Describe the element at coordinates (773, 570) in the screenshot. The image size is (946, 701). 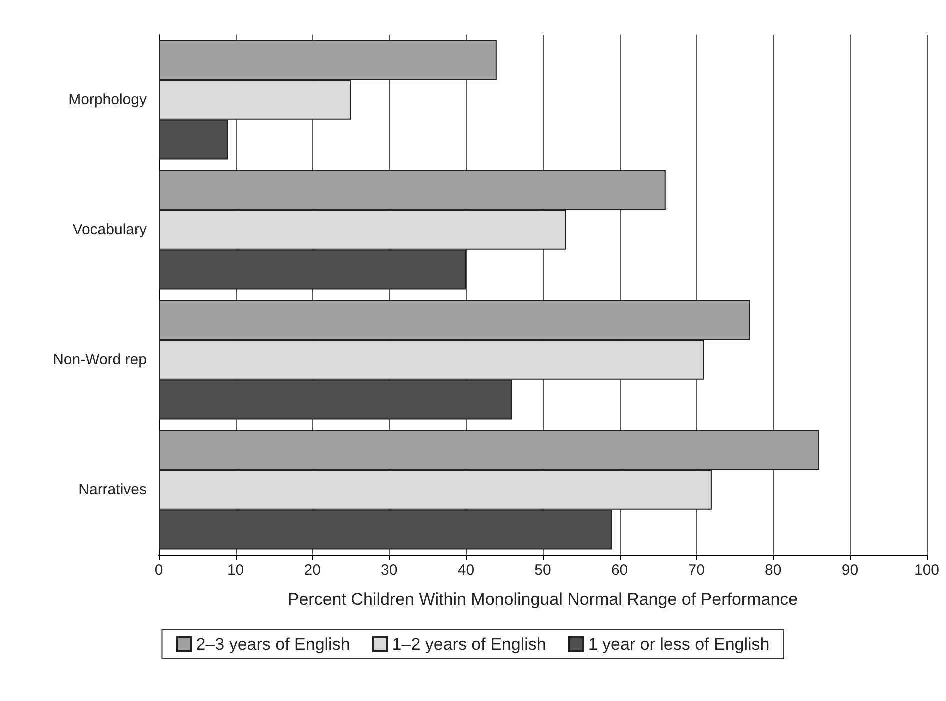
I see `x-tick-label: 80` at that location.